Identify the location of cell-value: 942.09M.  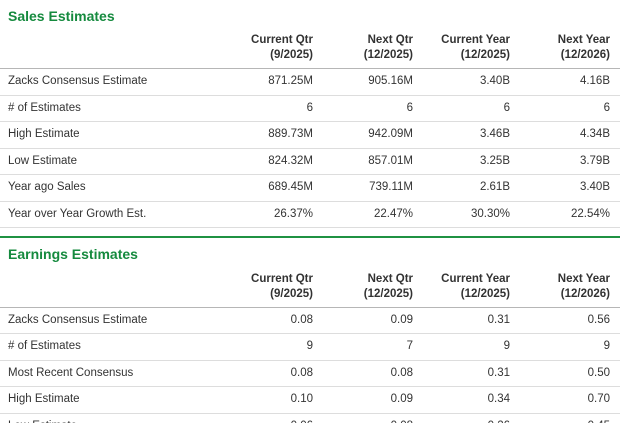
(363, 135).